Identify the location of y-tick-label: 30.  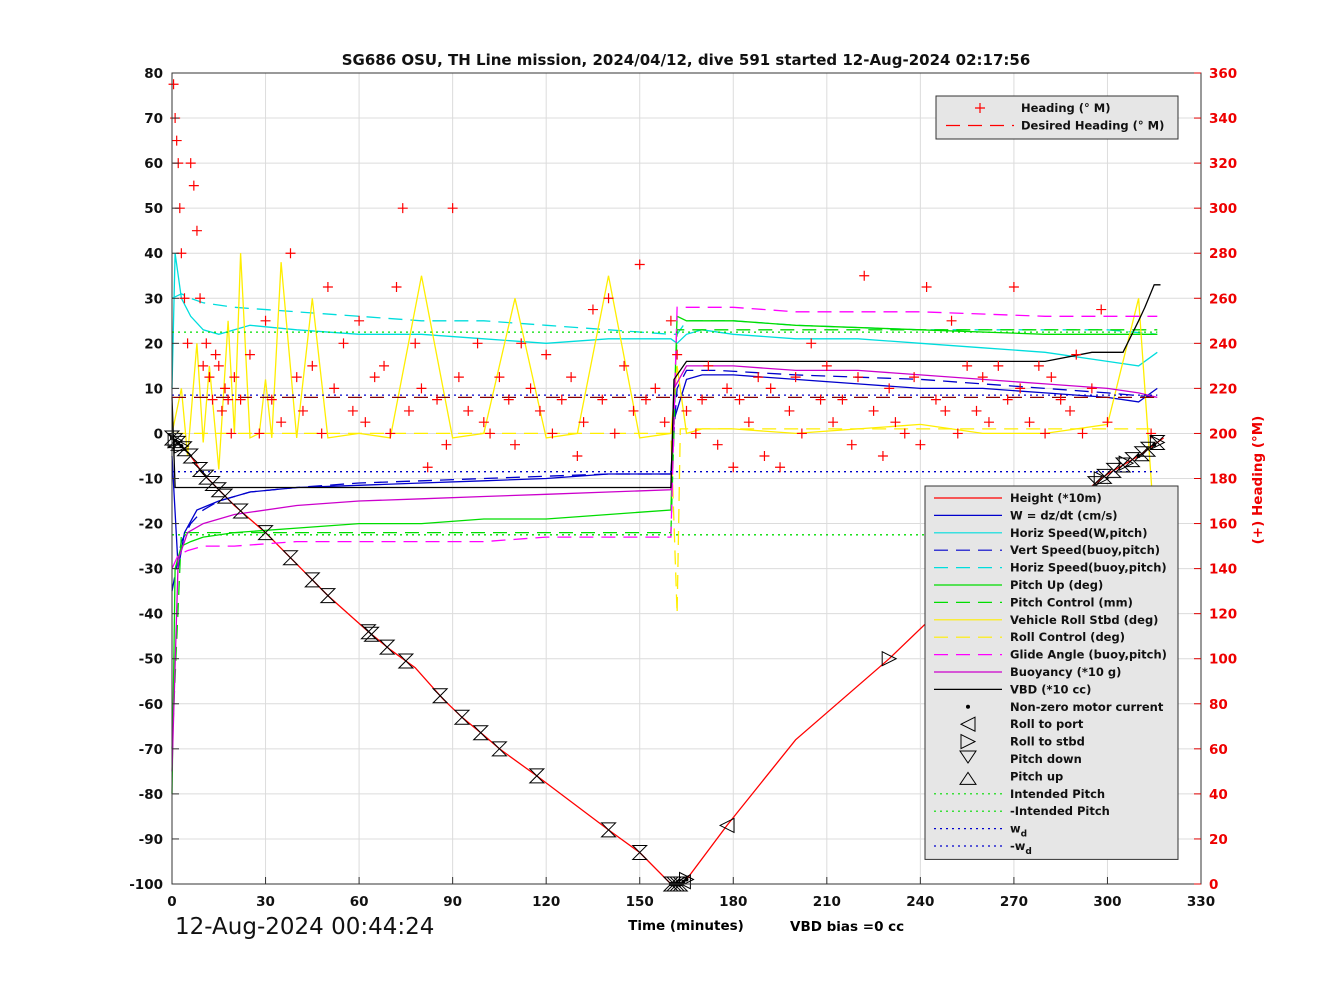
(153, 299).